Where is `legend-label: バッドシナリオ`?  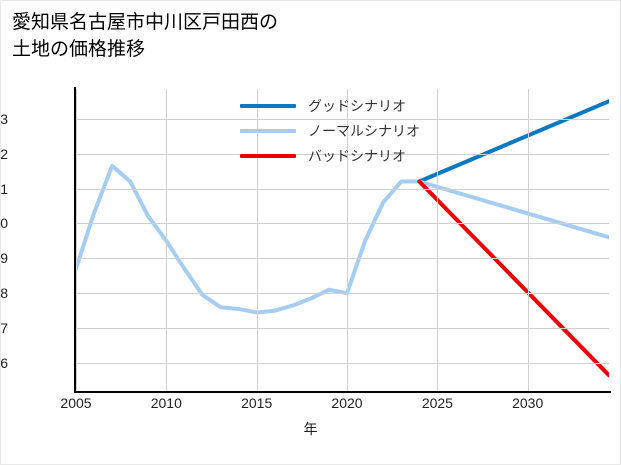 legend-label: バッドシナリオ is located at coordinates (357, 155).